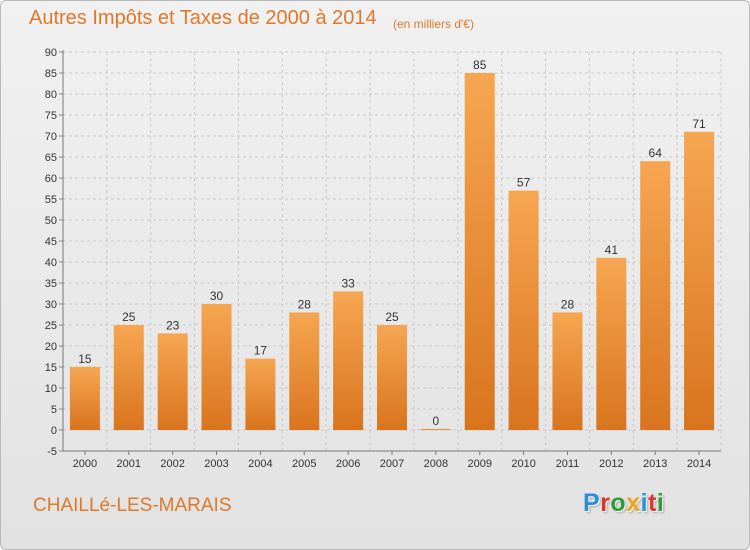 The height and width of the screenshot is (550, 750). I want to click on x-tick-label: 2003, so click(216, 464).